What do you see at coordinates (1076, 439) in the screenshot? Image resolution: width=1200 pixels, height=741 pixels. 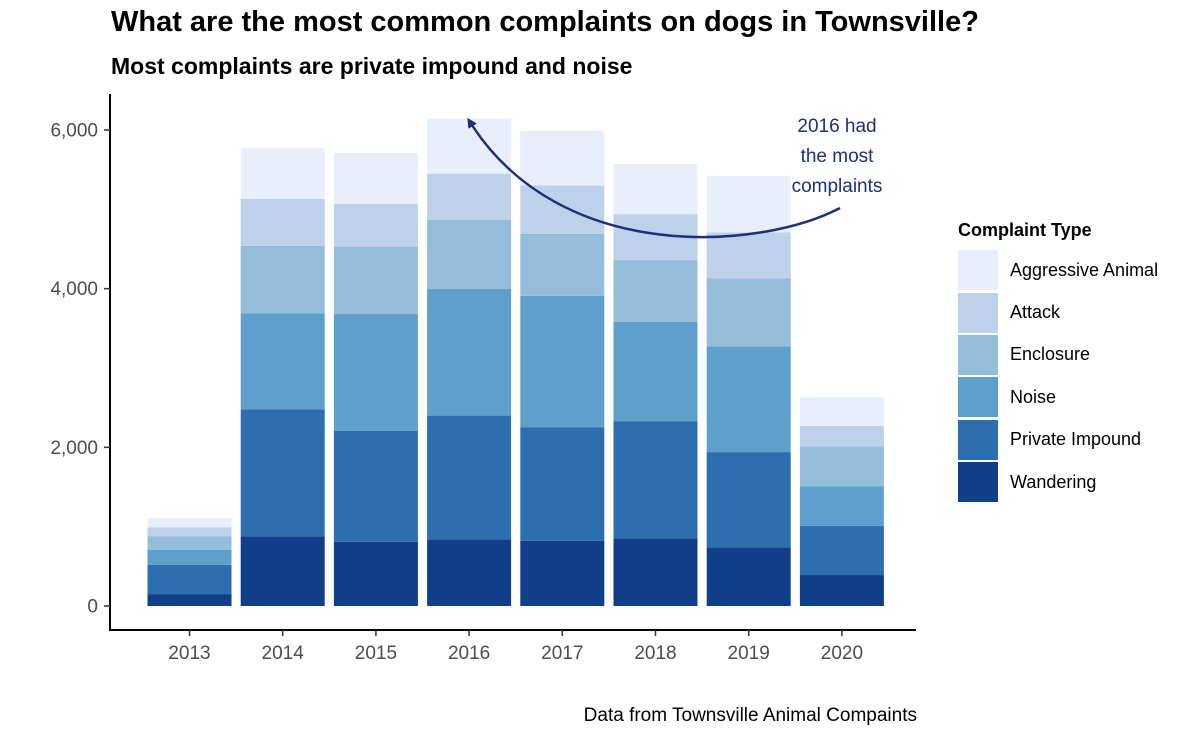 I see `legend-label: Private Impound` at bounding box center [1076, 439].